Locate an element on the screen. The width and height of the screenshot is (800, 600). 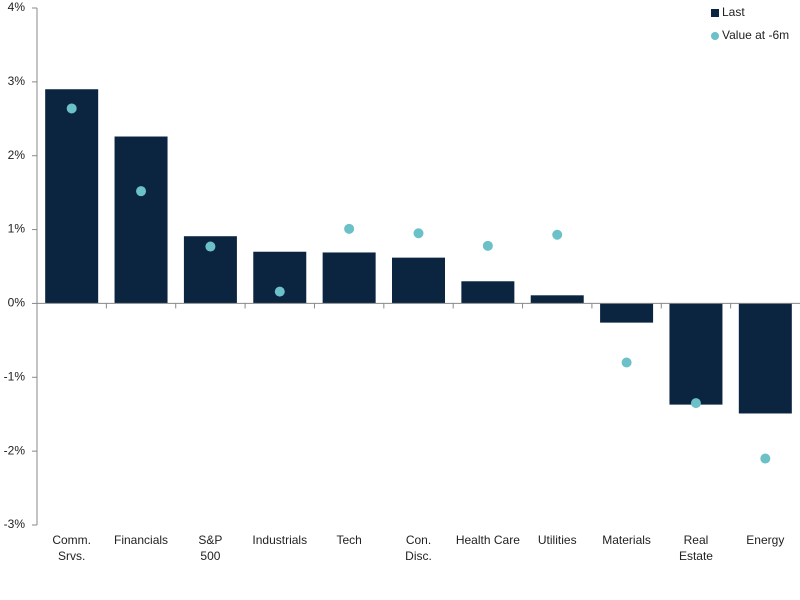
x-tick-label: Industrials is located at coordinates (279, 540).